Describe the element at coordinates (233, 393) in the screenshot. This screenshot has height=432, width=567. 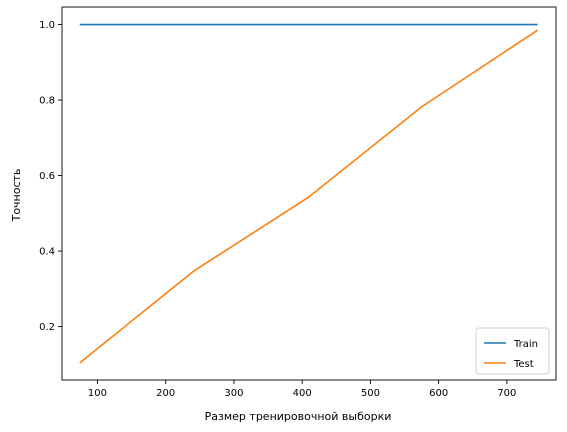
I see `x-tick-label: 300` at that location.